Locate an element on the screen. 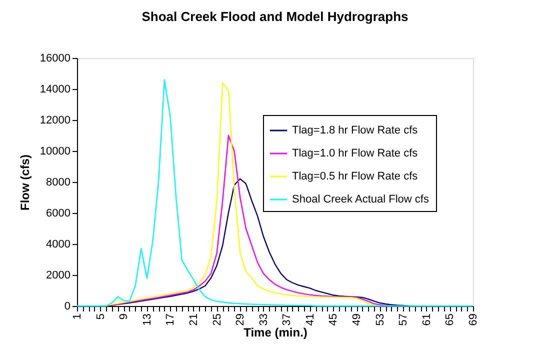 The width and height of the screenshot is (543, 349). y-tick-label: 14000 is located at coordinates (55, 90).